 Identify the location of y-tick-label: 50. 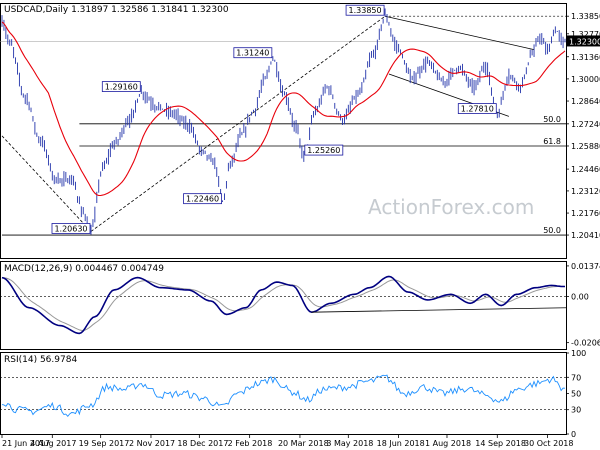
(576, 394).